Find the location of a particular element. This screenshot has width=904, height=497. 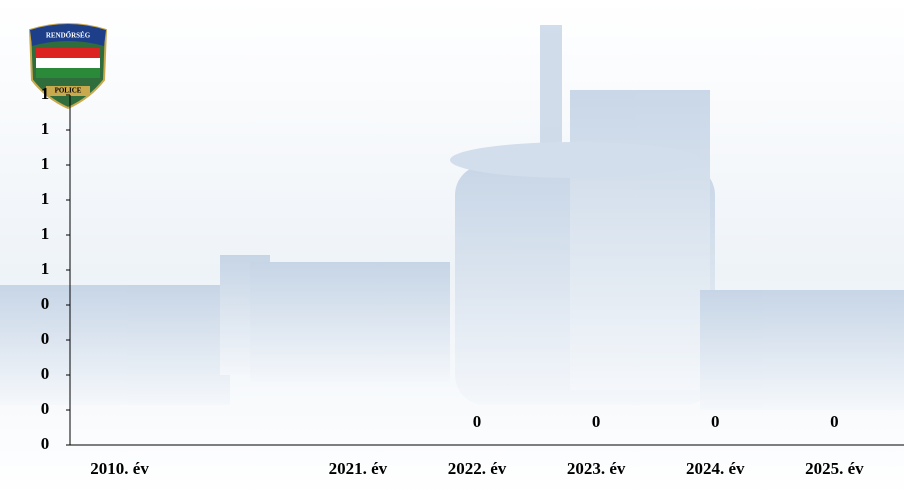

x-tick-label: 2023. év is located at coordinates (596, 468).